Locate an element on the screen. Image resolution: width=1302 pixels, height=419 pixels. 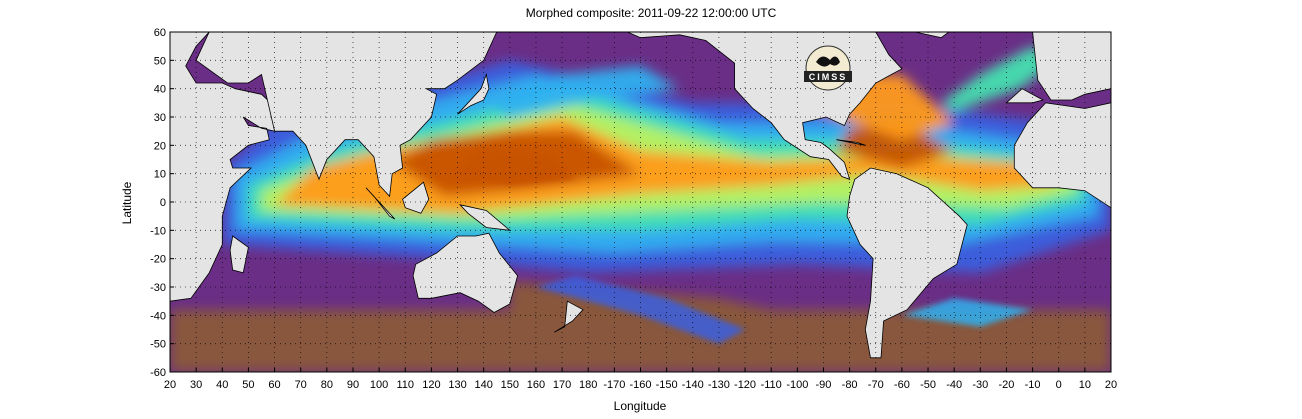
x-tick-label: 0 is located at coordinates (1059, 385).